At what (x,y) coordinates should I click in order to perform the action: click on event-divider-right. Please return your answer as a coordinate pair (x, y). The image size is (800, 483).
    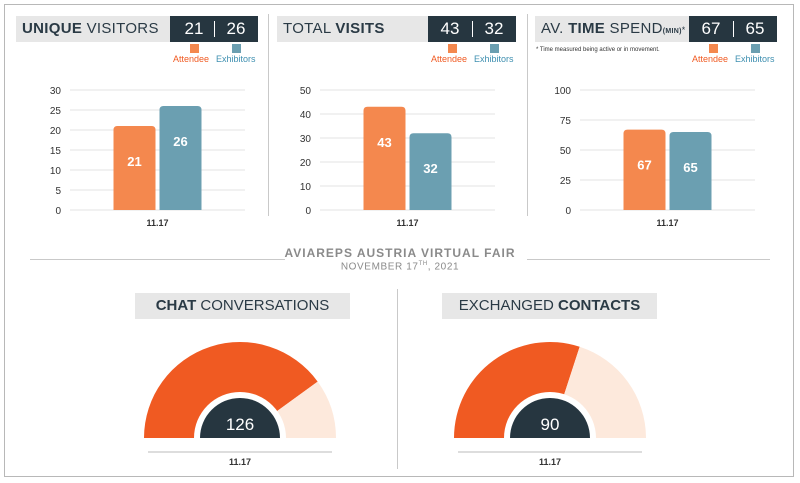
    Looking at the image, I should click on (648, 259).